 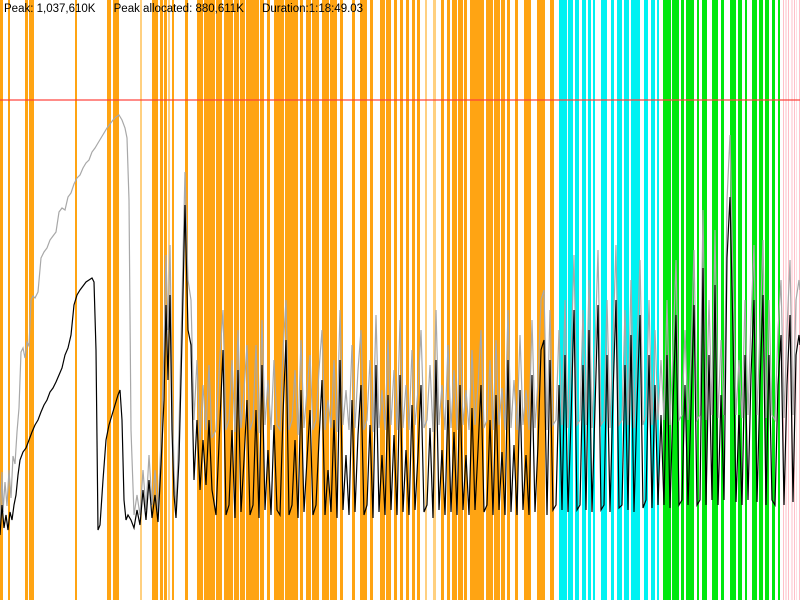 I want to click on peak-allocated-stat: Peak allocated: 880,611K, so click(x=178, y=9).